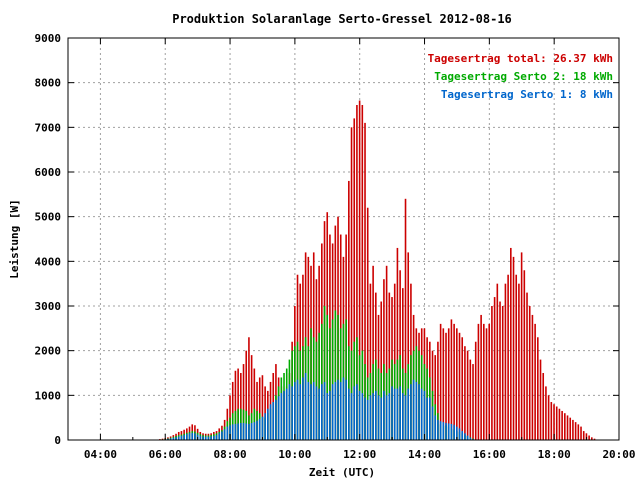 The height and width of the screenshot is (480, 640). Describe the element at coordinates (48, 306) in the screenshot. I see `y-tick-label: 3000` at that location.